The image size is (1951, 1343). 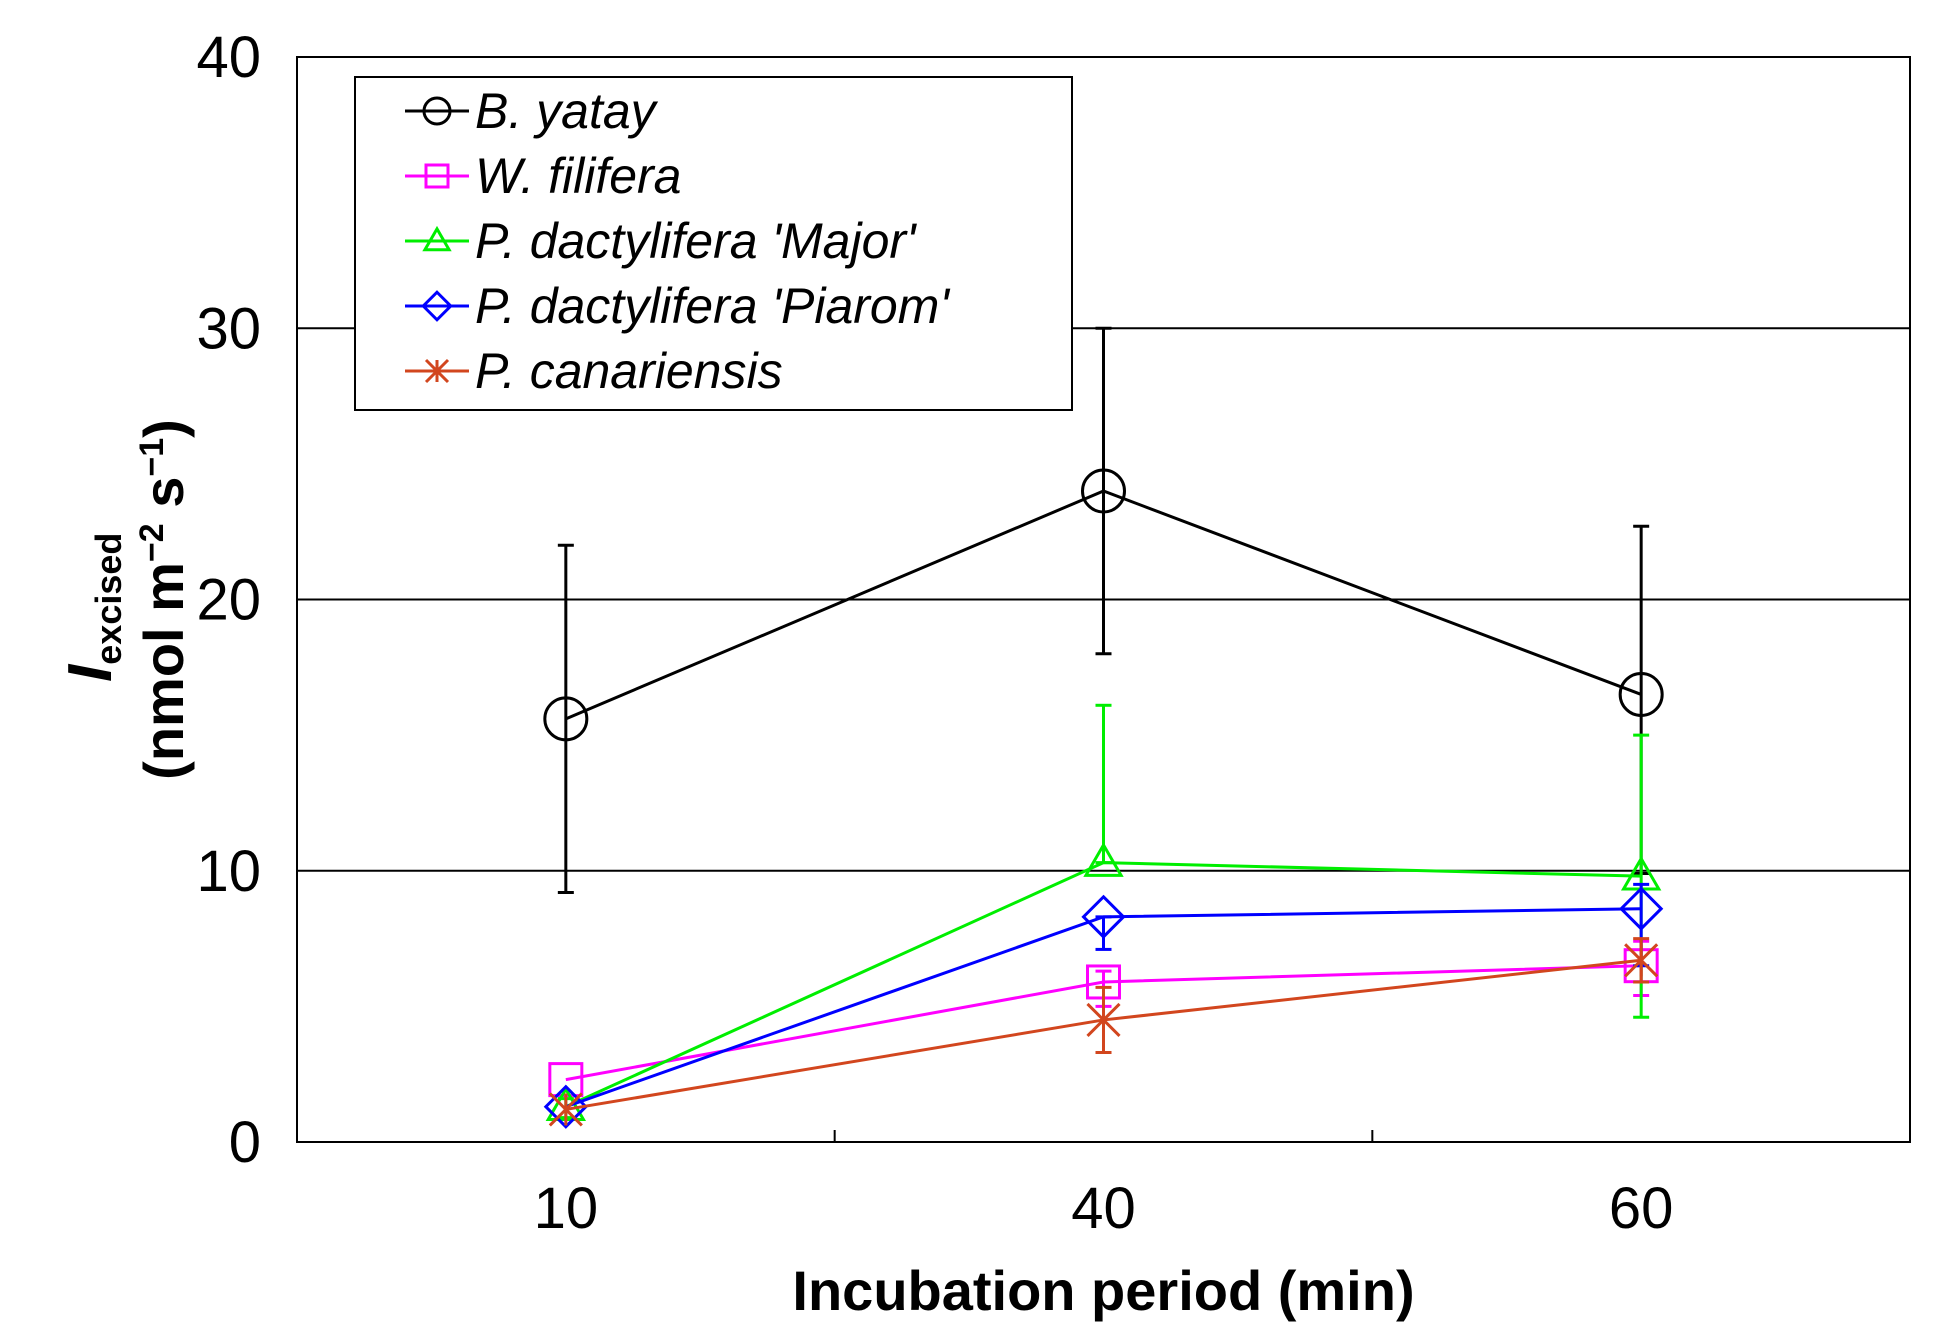 What do you see at coordinates (696, 241) in the screenshot?
I see `legend-label-2: P. dactylifera 'Major'` at bounding box center [696, 241].